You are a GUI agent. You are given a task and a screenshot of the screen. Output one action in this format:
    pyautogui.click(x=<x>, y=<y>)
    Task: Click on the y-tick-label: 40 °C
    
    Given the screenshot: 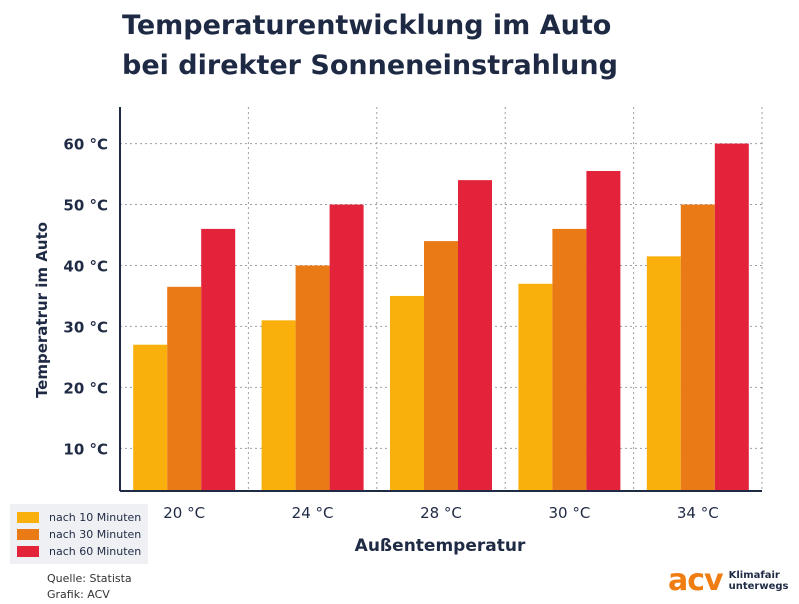 What is the action you would take?
    pyautogui.click(x=85, y=266)
    